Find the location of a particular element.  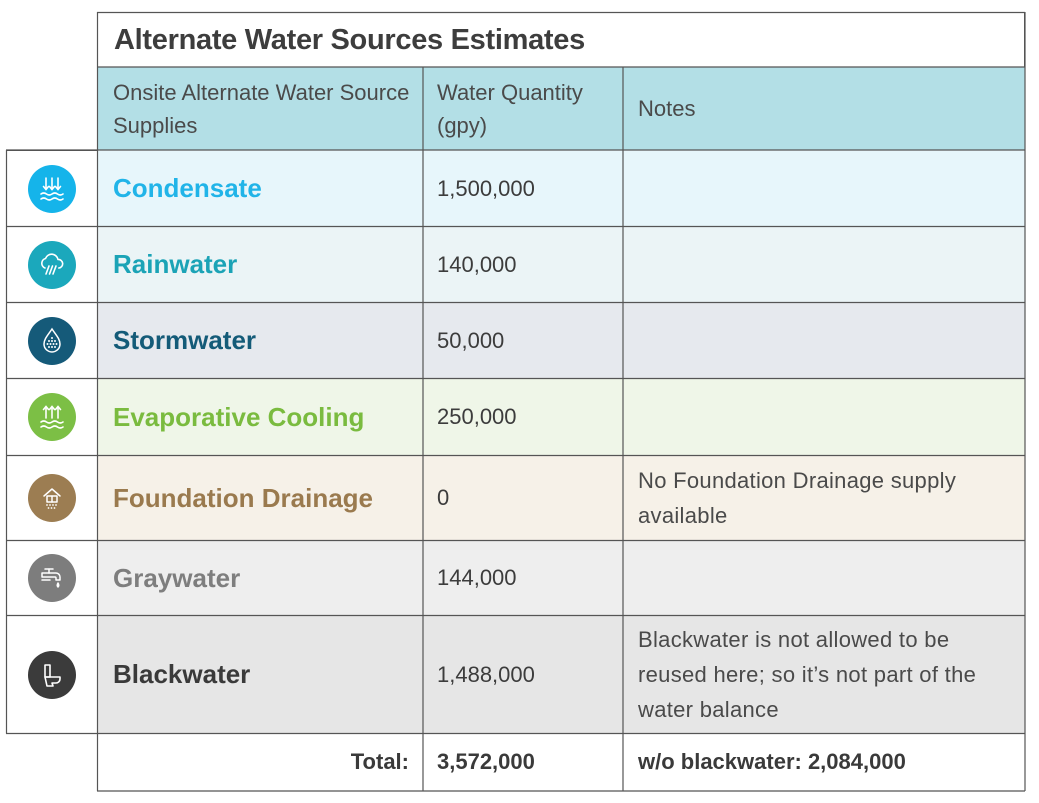

rain-cloud-icon is located at coordinates (52, 264).